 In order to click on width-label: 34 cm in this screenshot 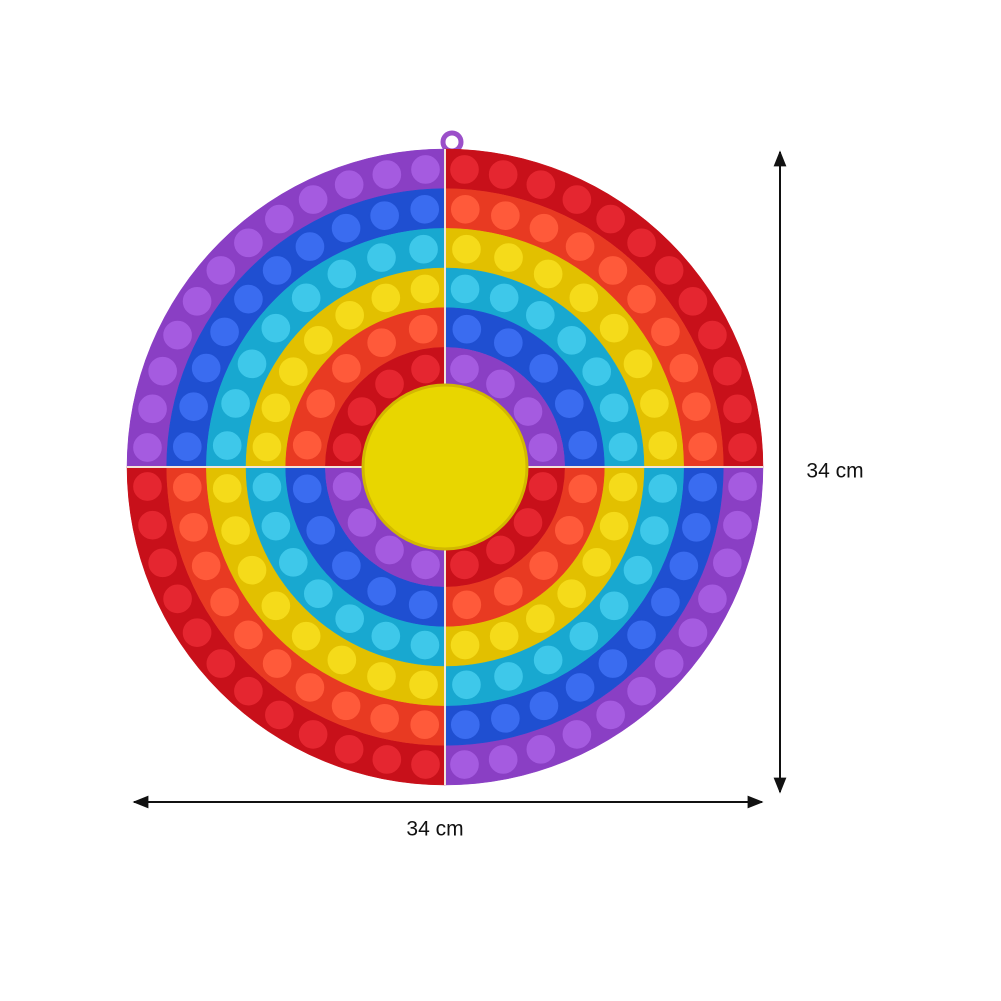, I will do `click(434, 829)`.